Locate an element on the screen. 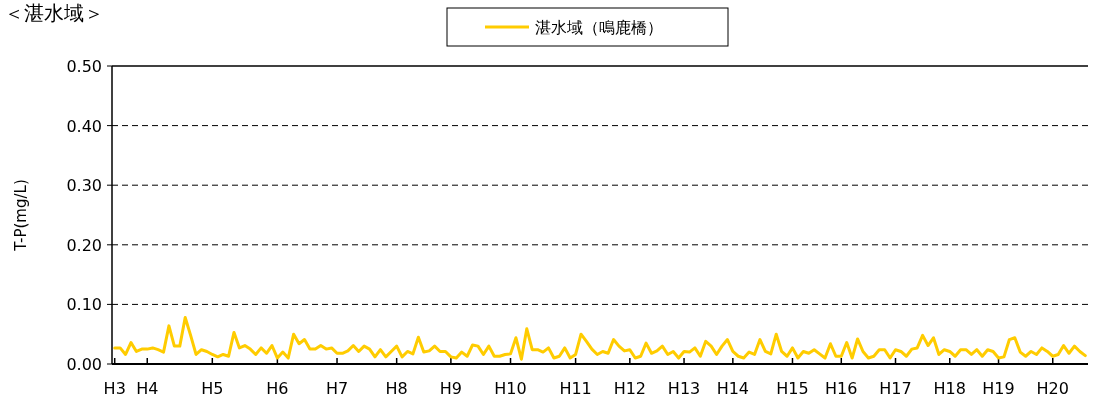 The height and width of the screenshot is (411, 1094). y-axis-title: T-P(mg/L) is located at coordinates (21, 215).